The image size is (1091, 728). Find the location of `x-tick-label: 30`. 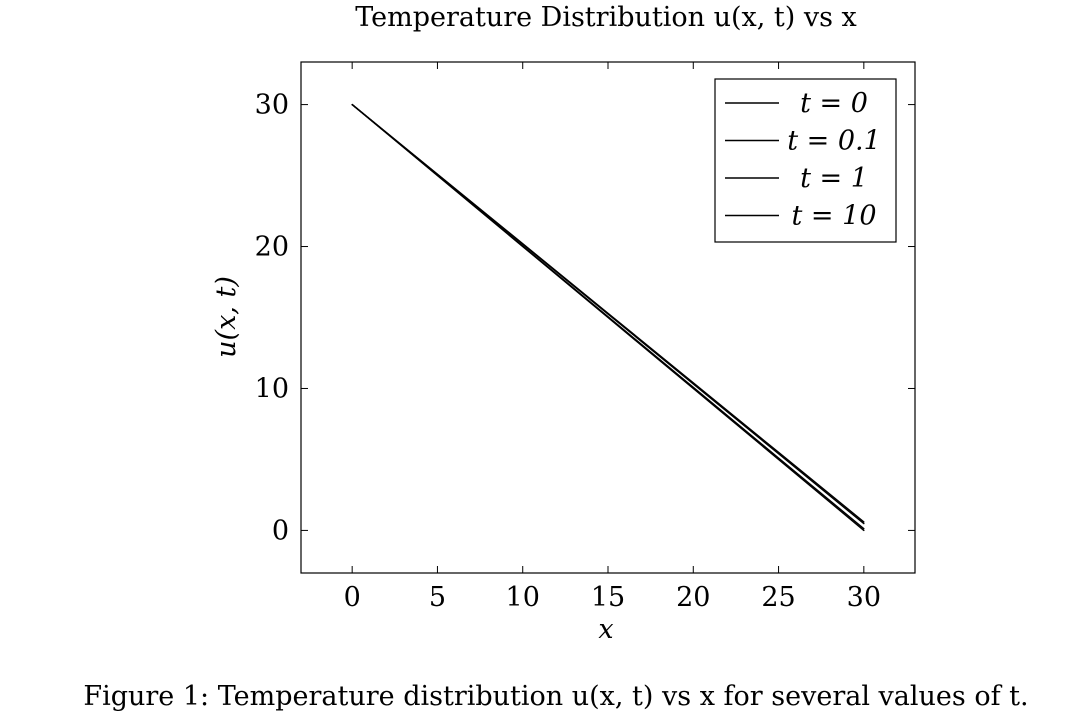

x-tick-label: 30 is located at coordinates (864, 597).